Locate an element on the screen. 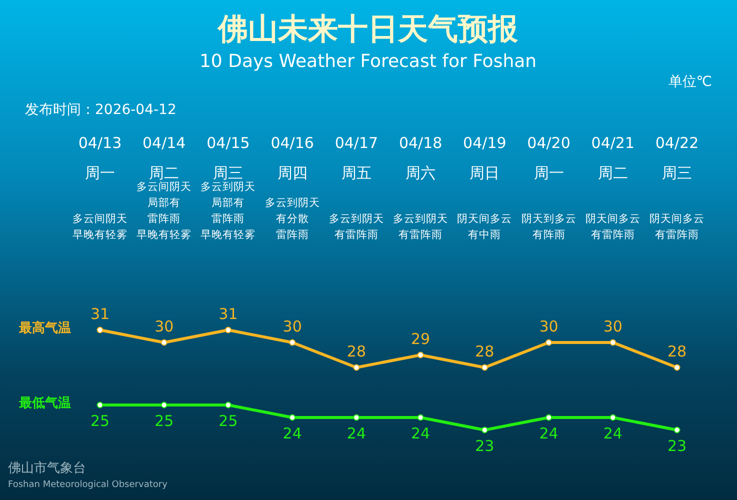  data-label: 29 is located at coordinates (420, 339).